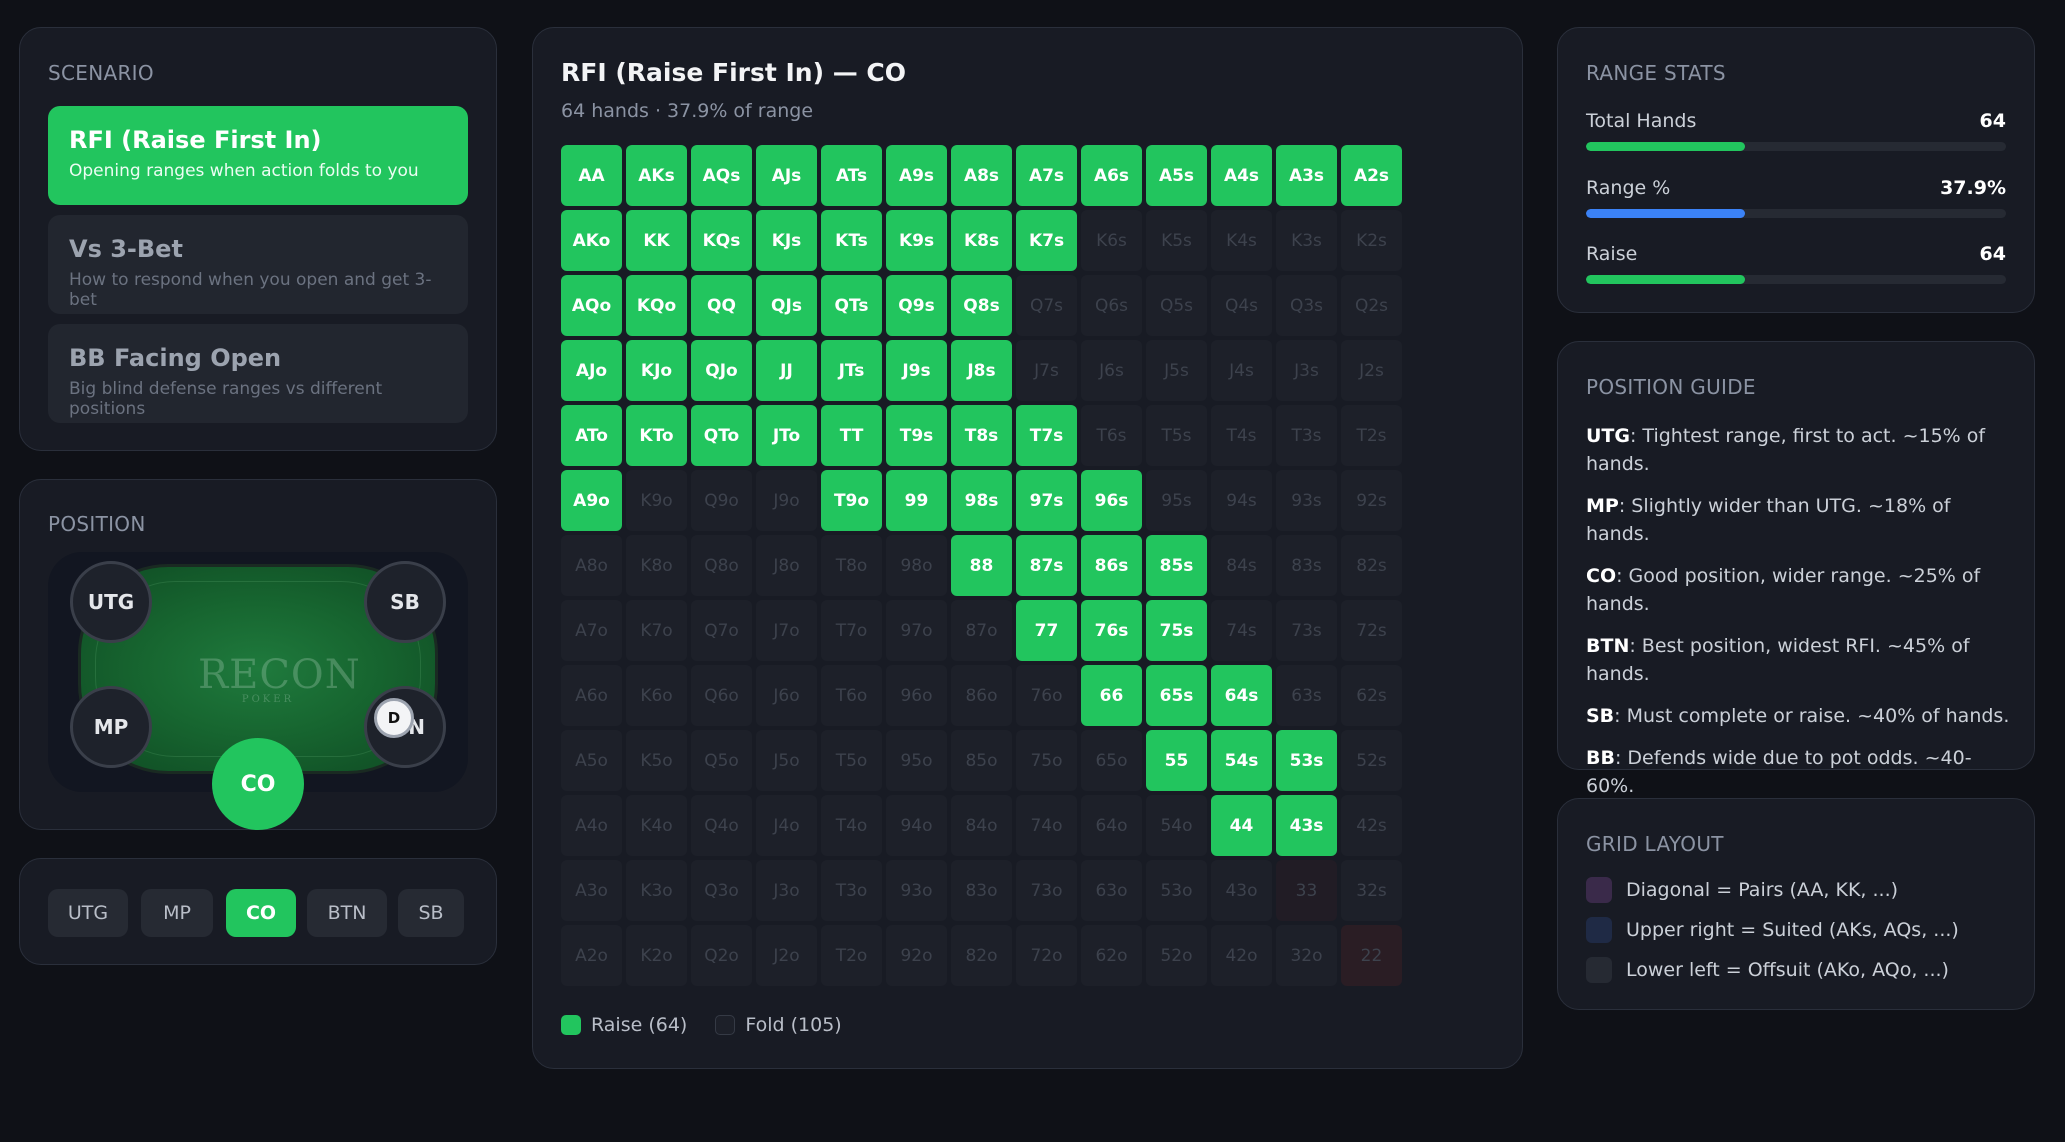  What do you see at coordinates (1111, 565) in the screenshot?
I see `hand-cell-86s: 86s` at bounding box center [1111, 565].